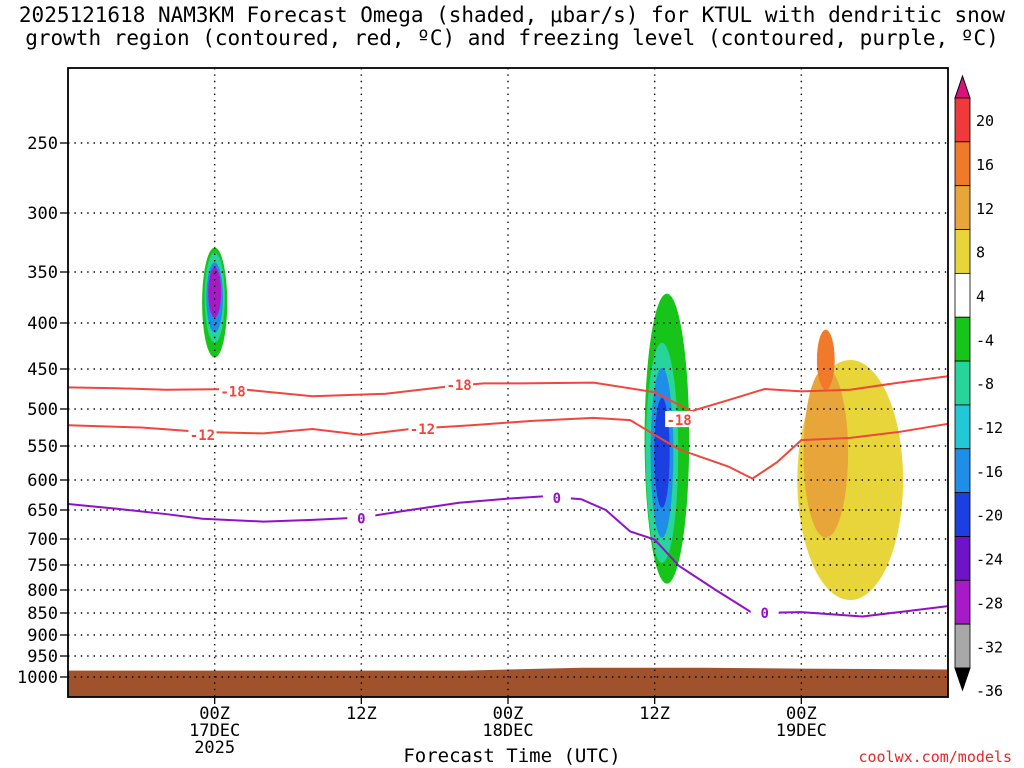 This screenshot has width=1024, height=768. I want to click on contour-label-7: 0, so click(764, 614).